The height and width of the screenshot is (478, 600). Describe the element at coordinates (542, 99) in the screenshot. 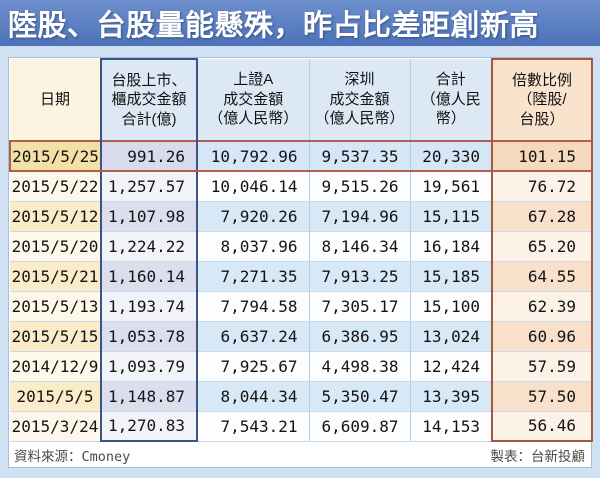

I see `col-header-multiple-ratio: 倍數比例 （陸股/ 台股）` at that location.